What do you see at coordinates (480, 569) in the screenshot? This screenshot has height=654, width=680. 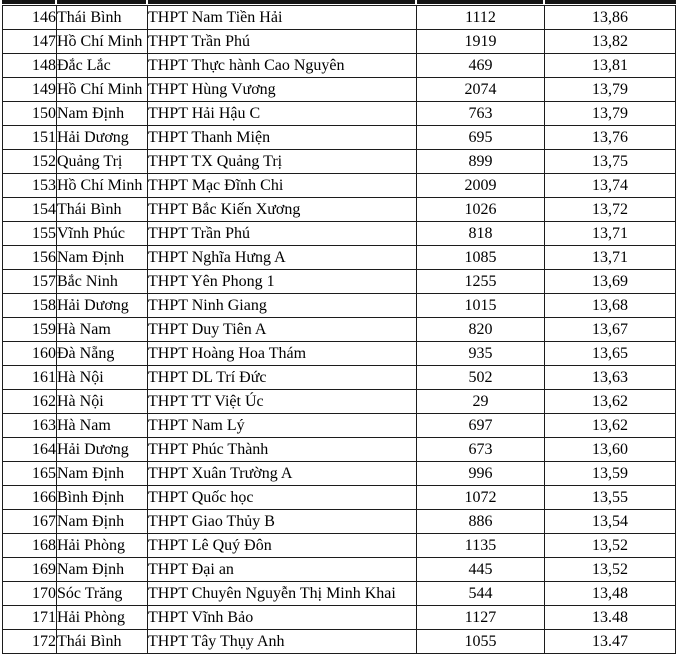 I see `cell-students: 445` at bounding box center [480, 569].